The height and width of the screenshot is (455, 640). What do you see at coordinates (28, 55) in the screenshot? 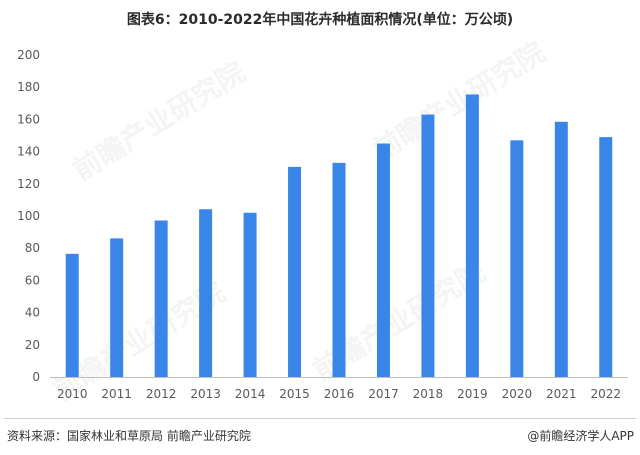
I see `y-tick-label: 200` at bounding box center [28, 55].